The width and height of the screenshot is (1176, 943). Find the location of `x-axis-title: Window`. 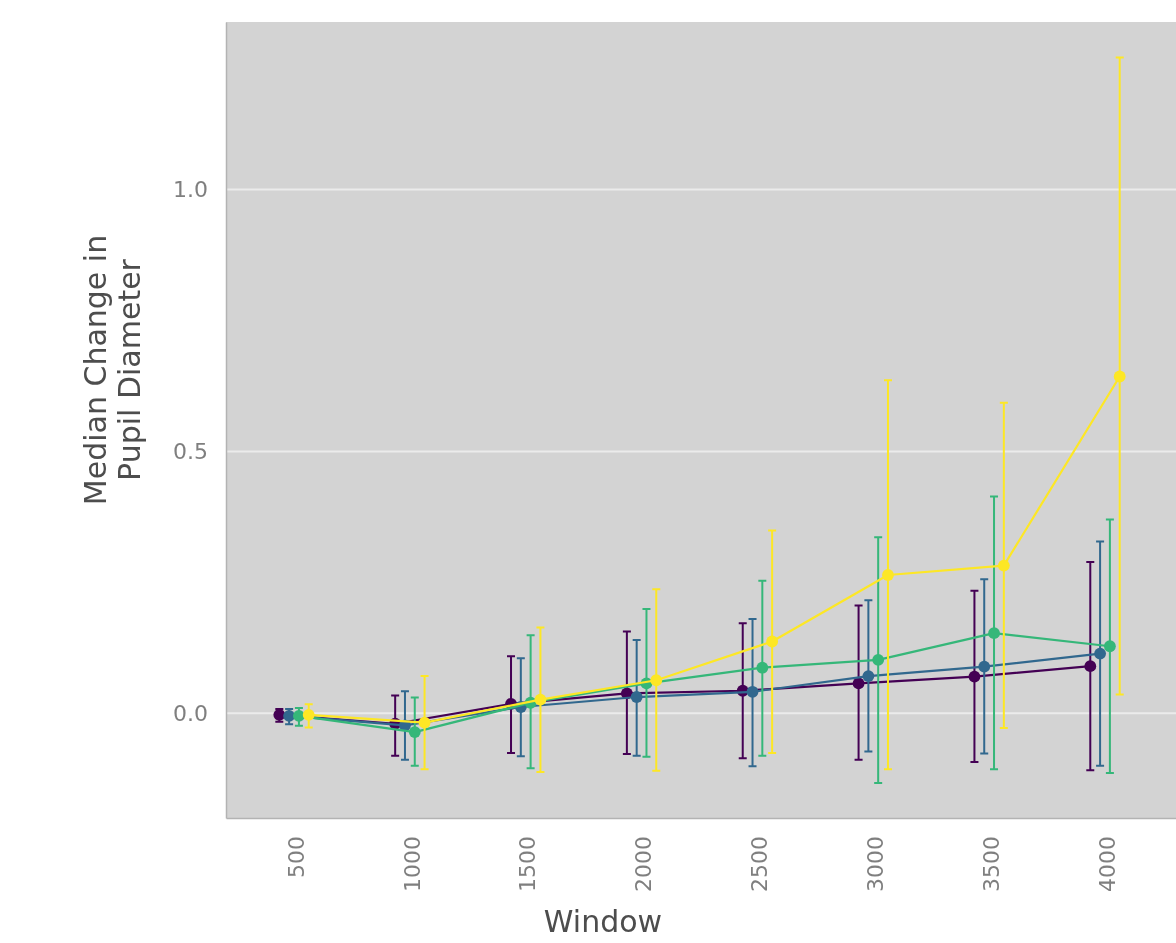

x-axis-title: Window is located at coordinates (603, 921).